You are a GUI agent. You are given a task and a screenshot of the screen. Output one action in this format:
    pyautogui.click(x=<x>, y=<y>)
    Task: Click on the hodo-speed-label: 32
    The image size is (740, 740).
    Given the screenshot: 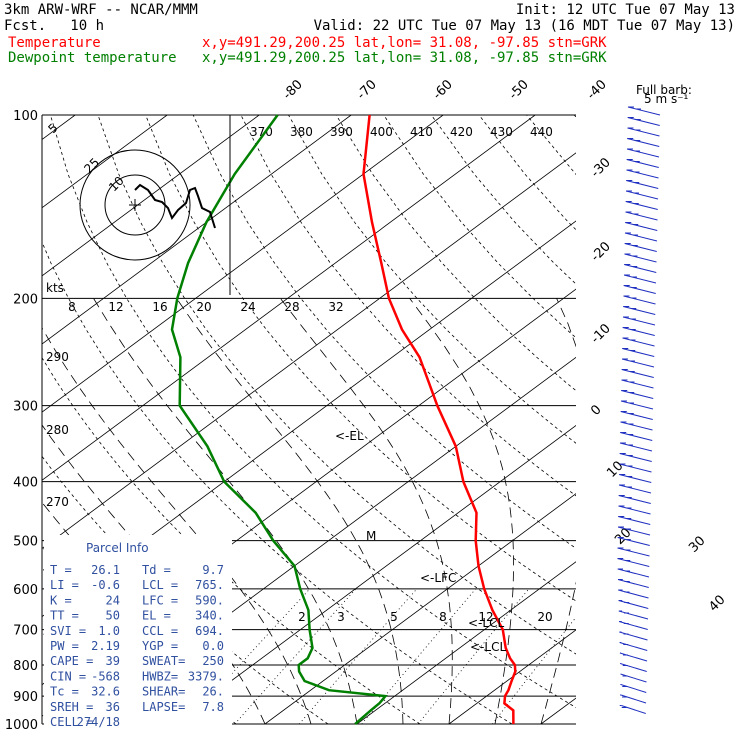 What is the action you would take?
    pyautogui.click(x=335, y=307)
    